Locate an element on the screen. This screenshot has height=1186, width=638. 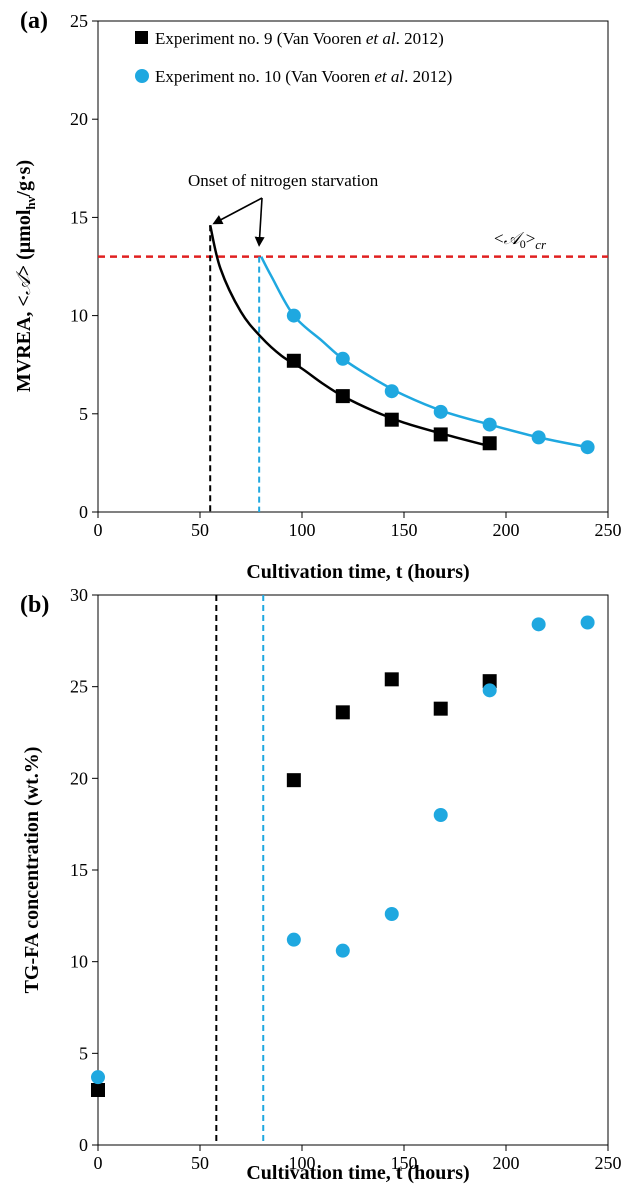
panel-a-y-tick-label: 10 is located at coordinates (79, 316).